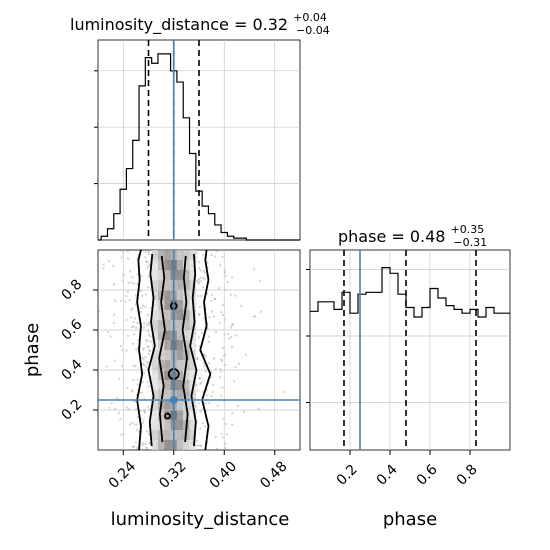 This screenshot has width=550, height=550. I want to click on ld-histogram-y-ticks, so click(96, 127).